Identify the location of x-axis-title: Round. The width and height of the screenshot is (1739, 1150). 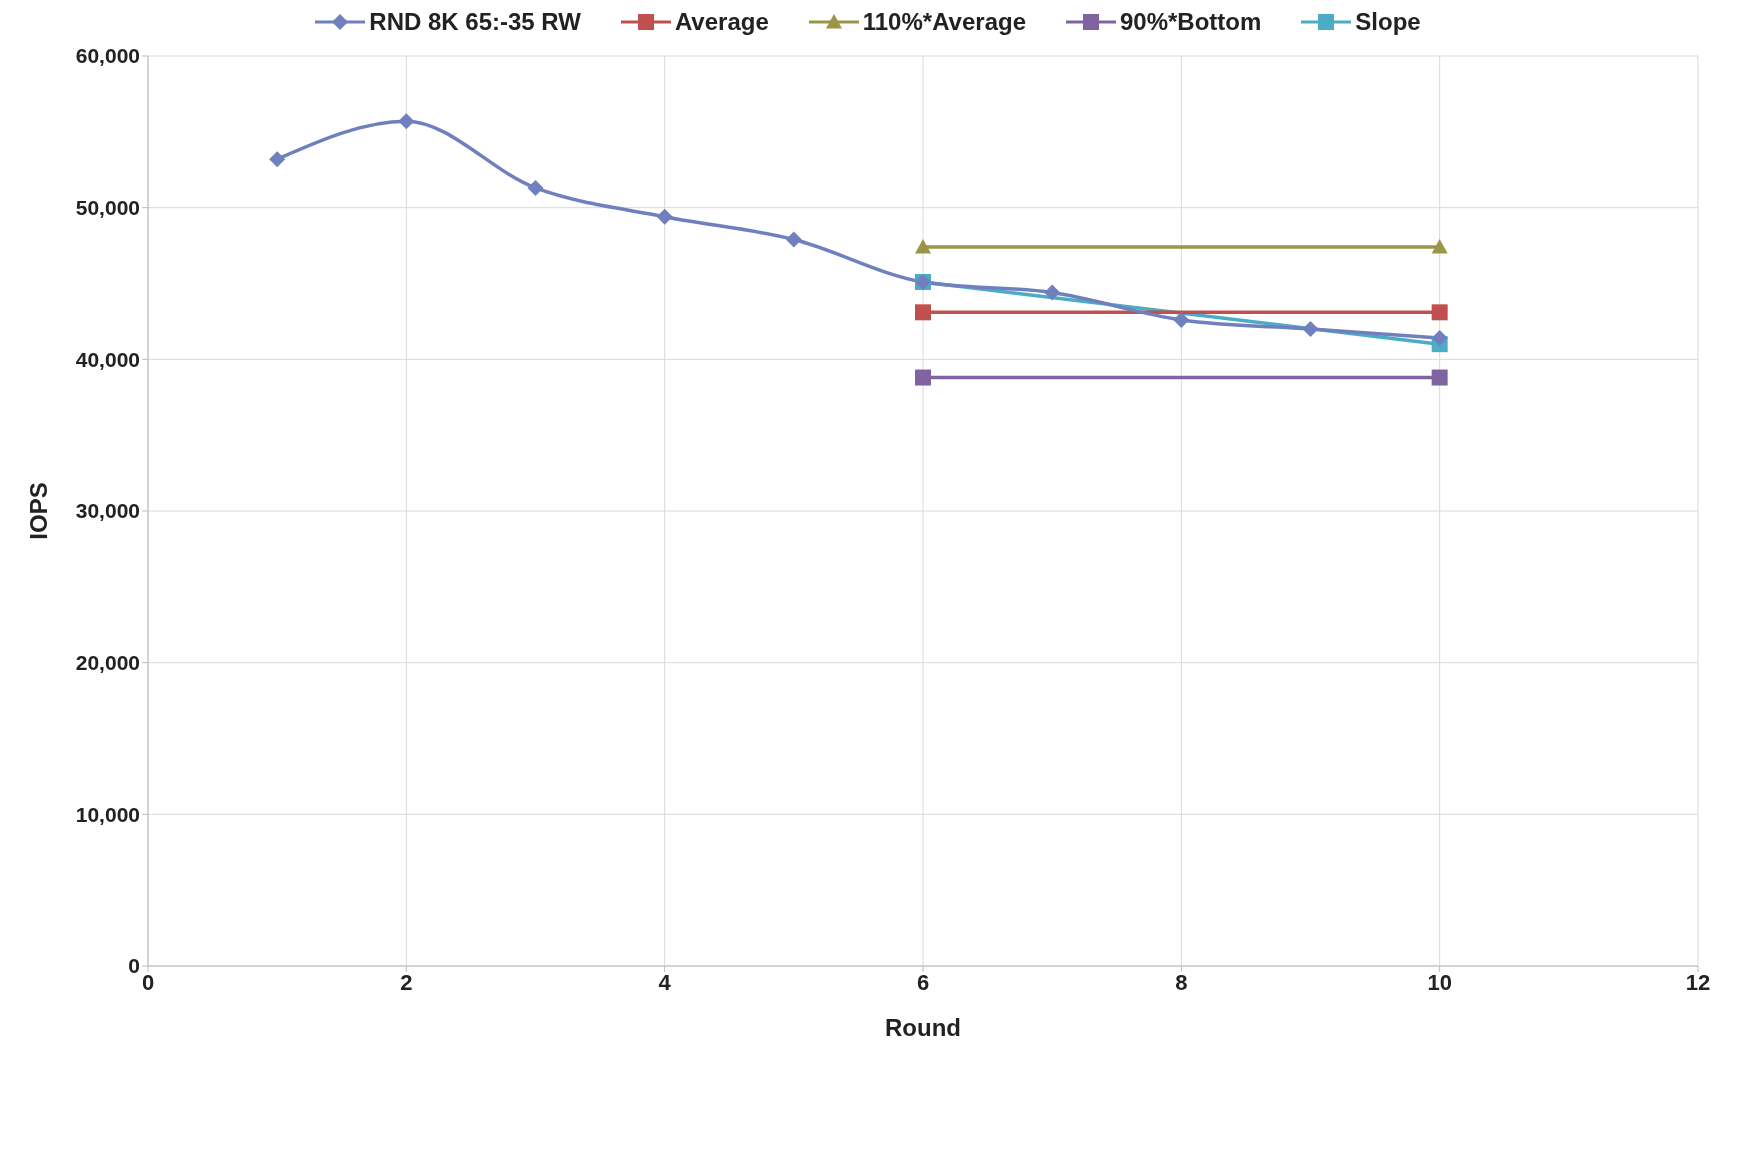
(923, 1027).